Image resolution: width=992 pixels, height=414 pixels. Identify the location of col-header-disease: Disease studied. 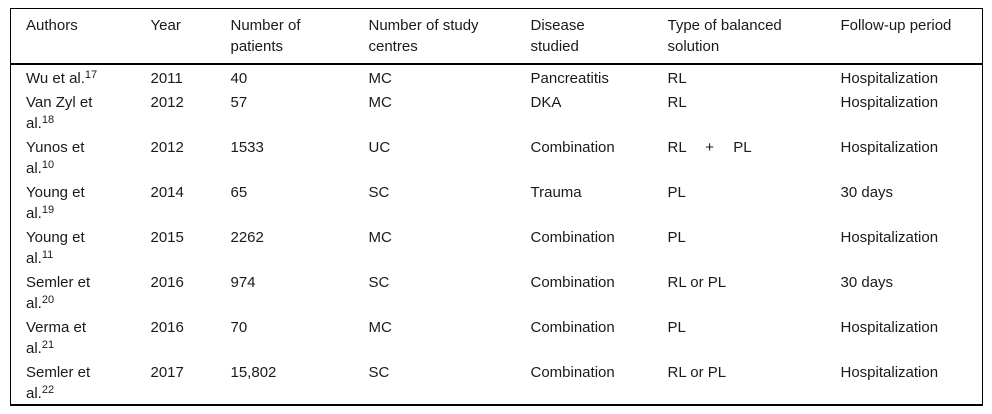
(599, 36).